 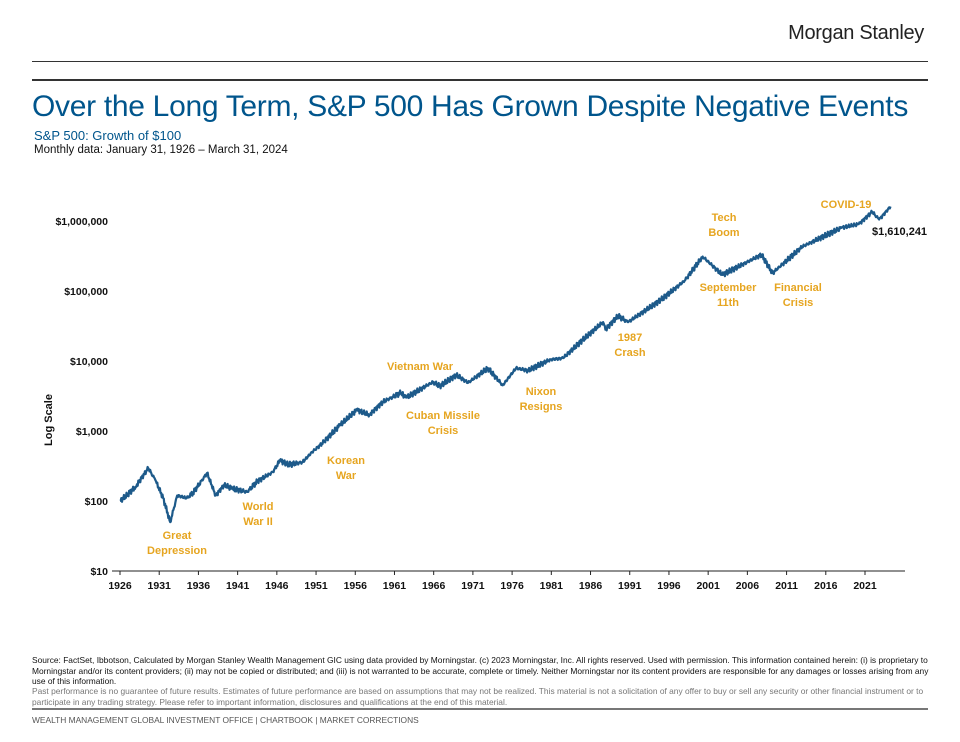 What do you see at coordinates (92, 432) in the screenshot?
I see `y-tick-label: $1,000` at bounding box center [92, 432].